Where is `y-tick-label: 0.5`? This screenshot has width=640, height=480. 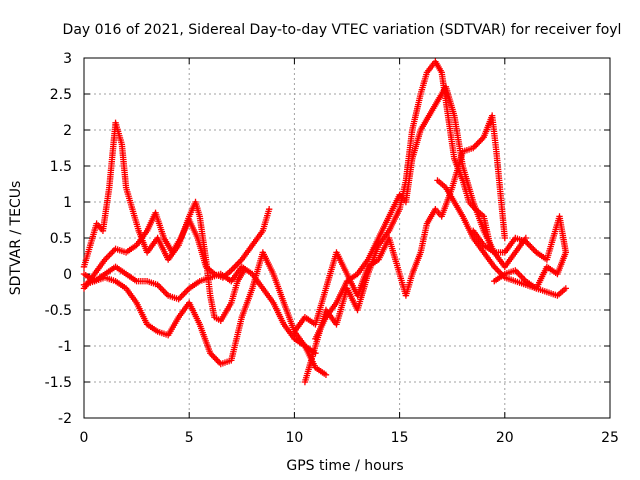
y-tick-label: 0.5 is located at coordinates (61, 239).